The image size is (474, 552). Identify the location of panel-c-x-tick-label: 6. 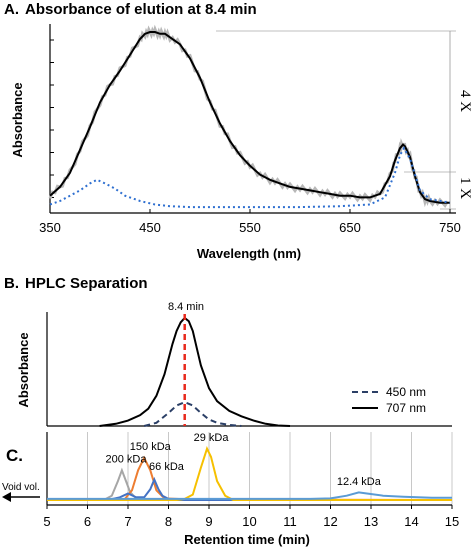
(87, 521).